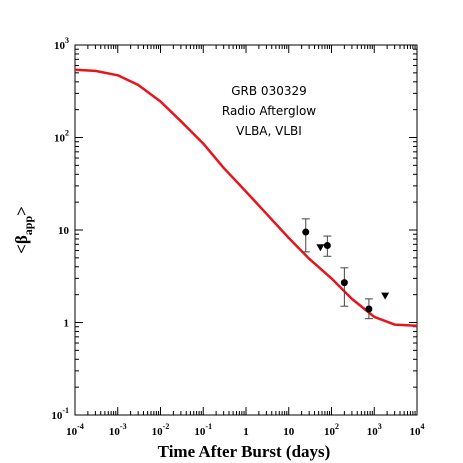 The height and width of the screenshot is (463, 463). What do you see at coordinates (246, 432) in the screenshot?
I see `x-tick-label: 1` at bounding box center [246, 432].